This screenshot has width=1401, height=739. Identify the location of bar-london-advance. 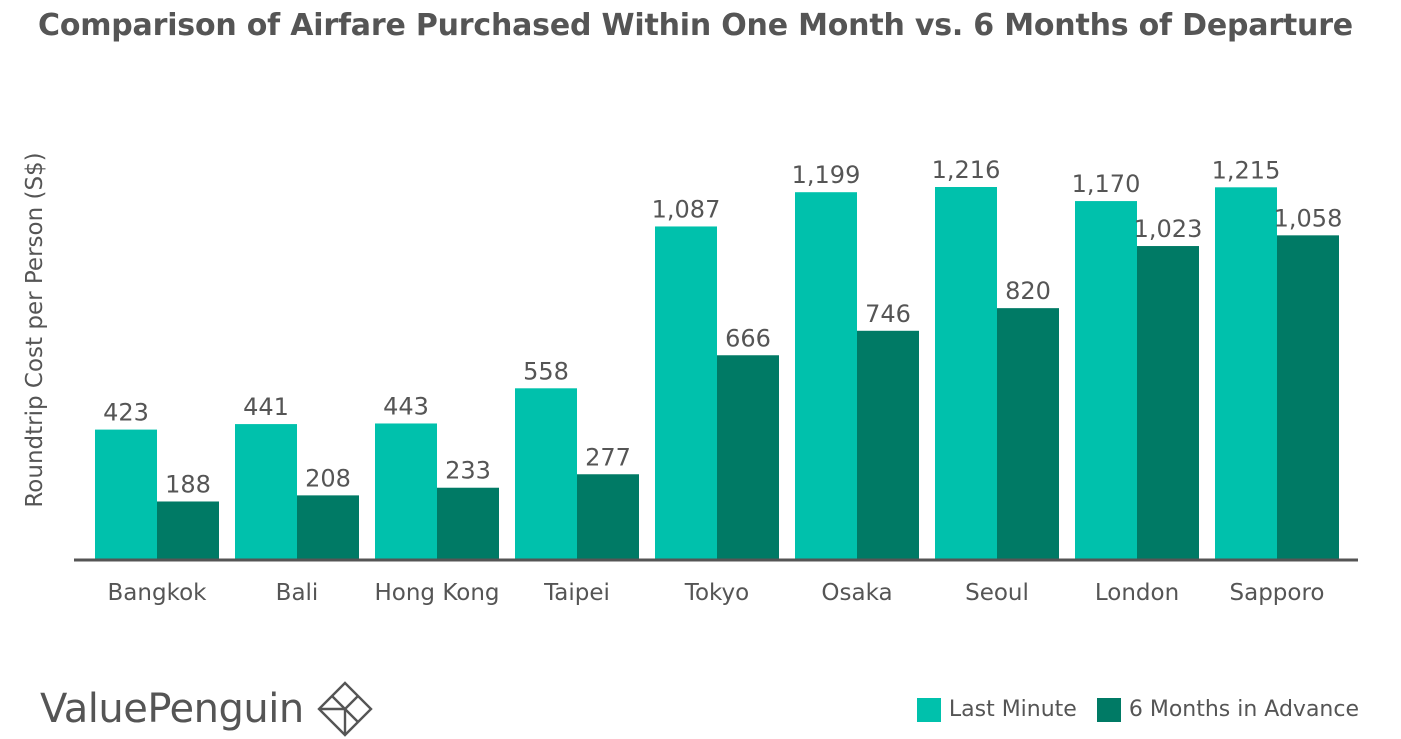
(1168, 402).